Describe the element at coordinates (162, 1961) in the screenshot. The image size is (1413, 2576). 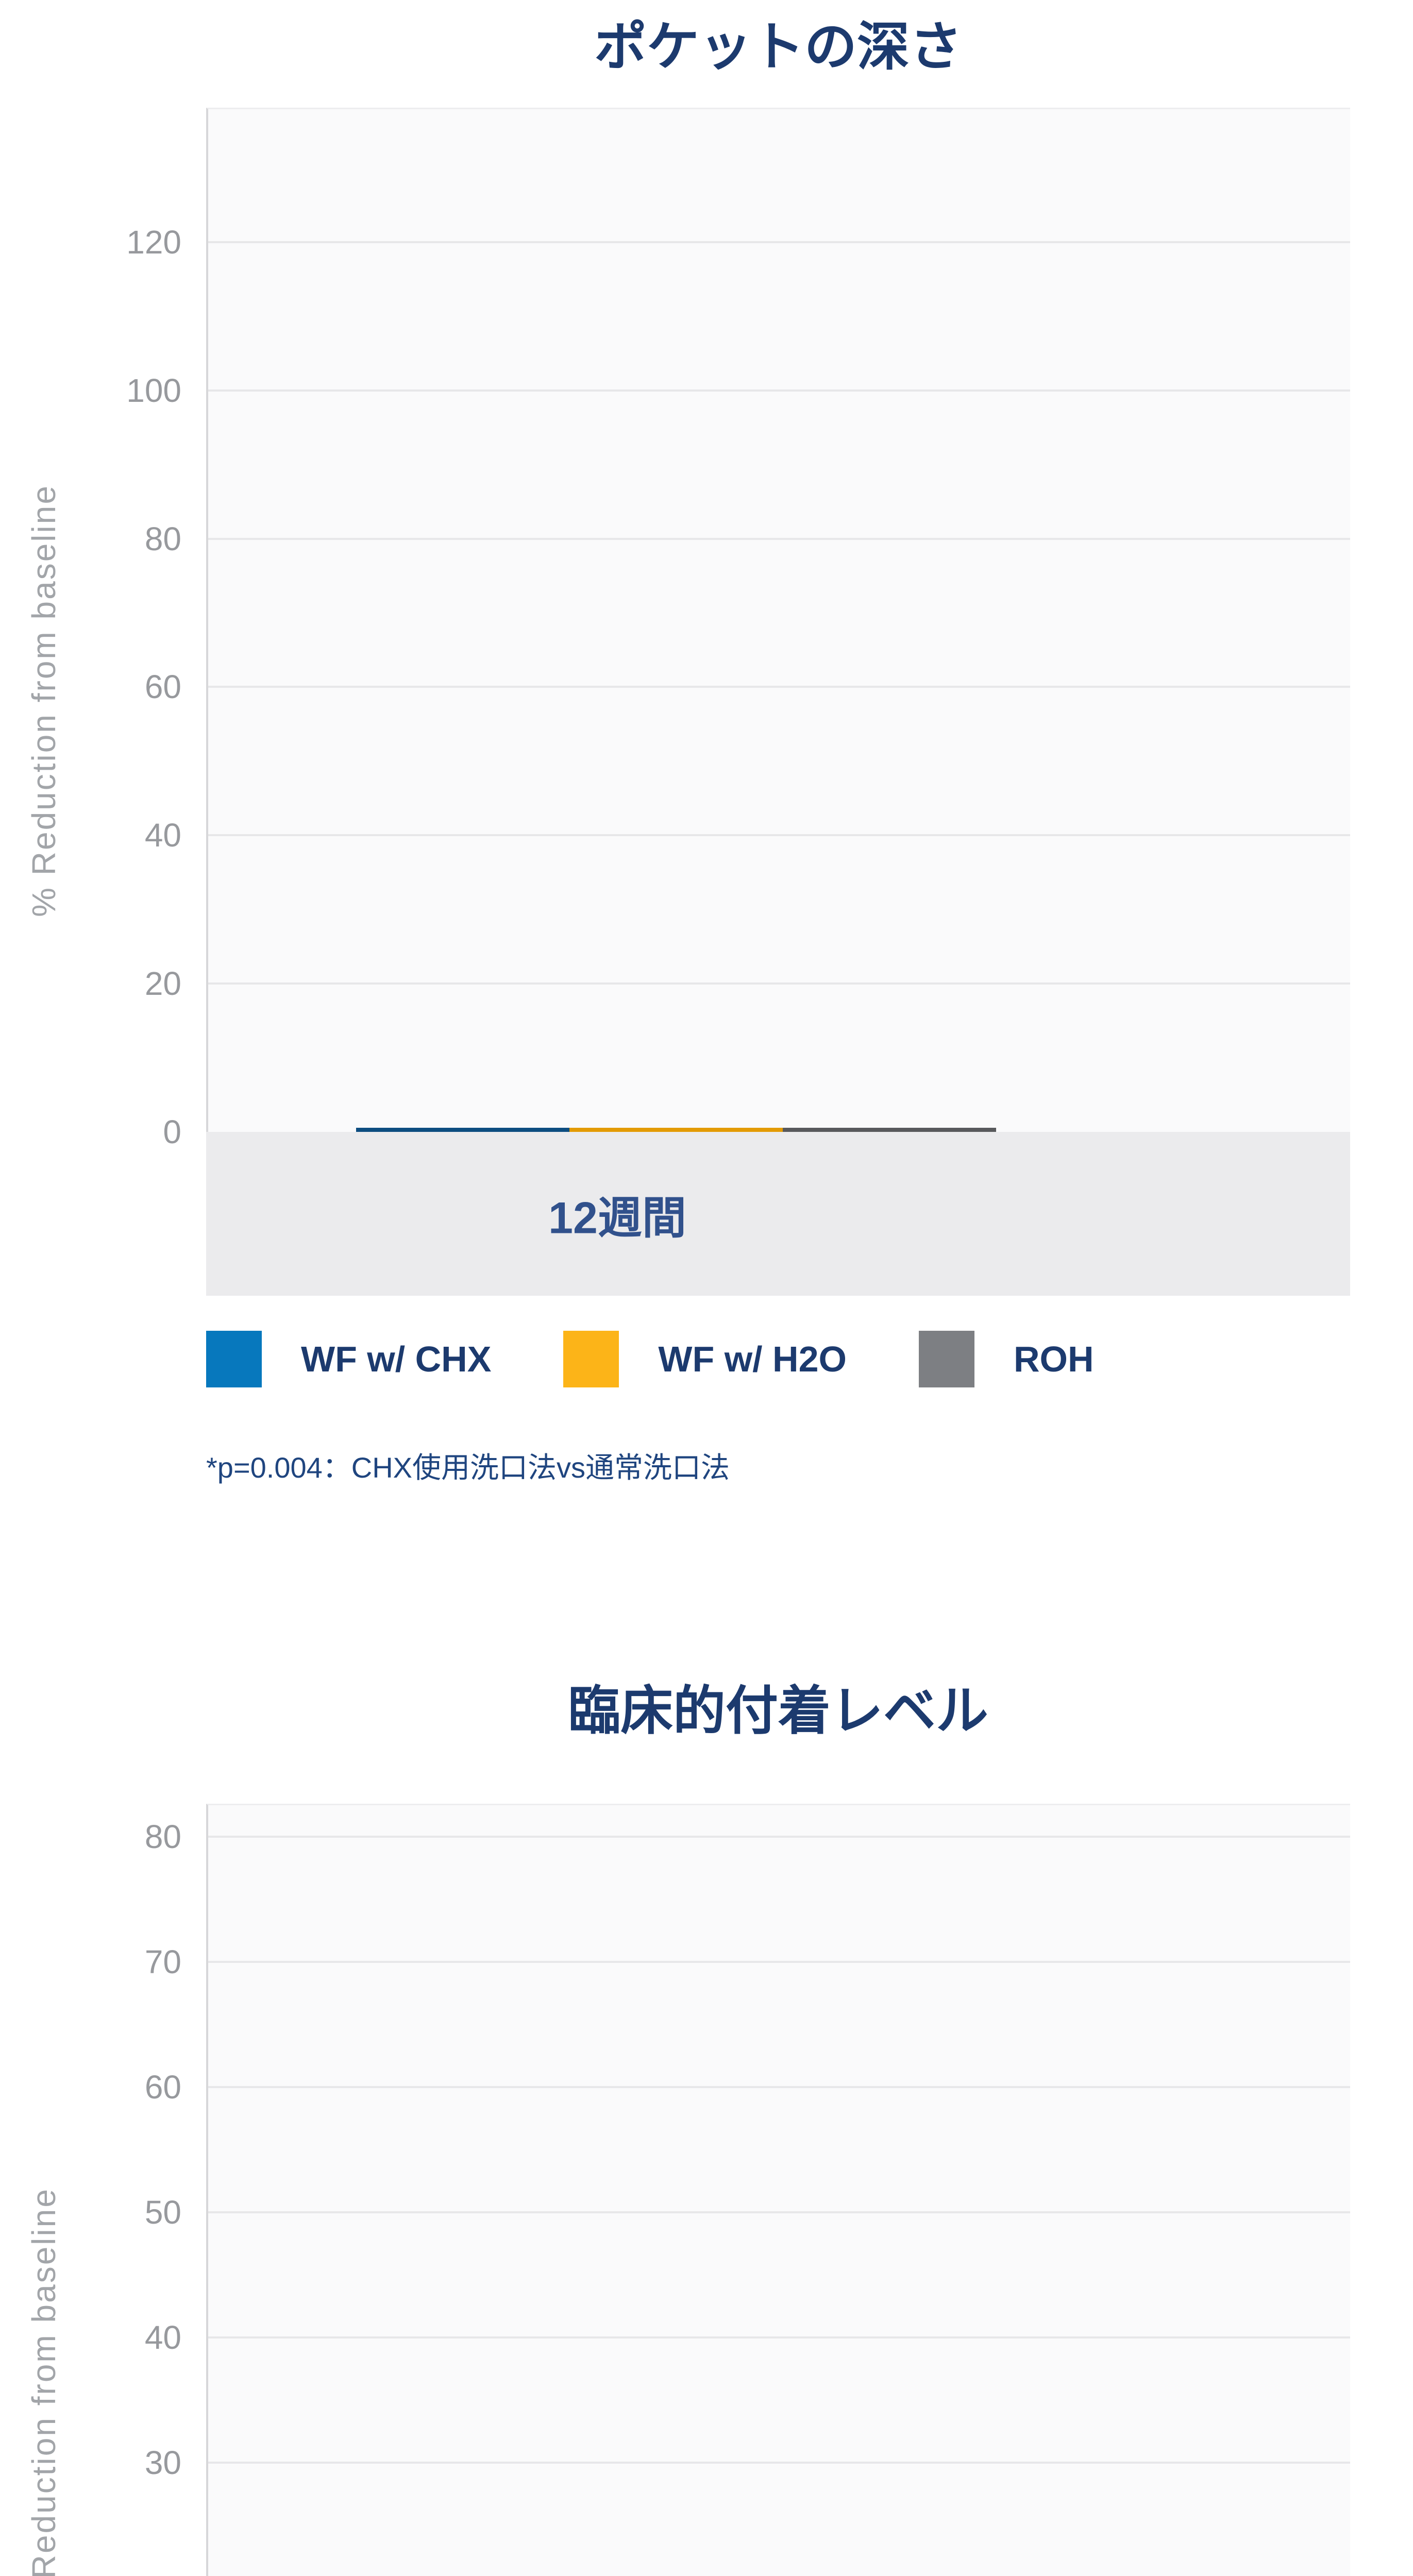
I see `y-axis-tick-label: 70` at that location.